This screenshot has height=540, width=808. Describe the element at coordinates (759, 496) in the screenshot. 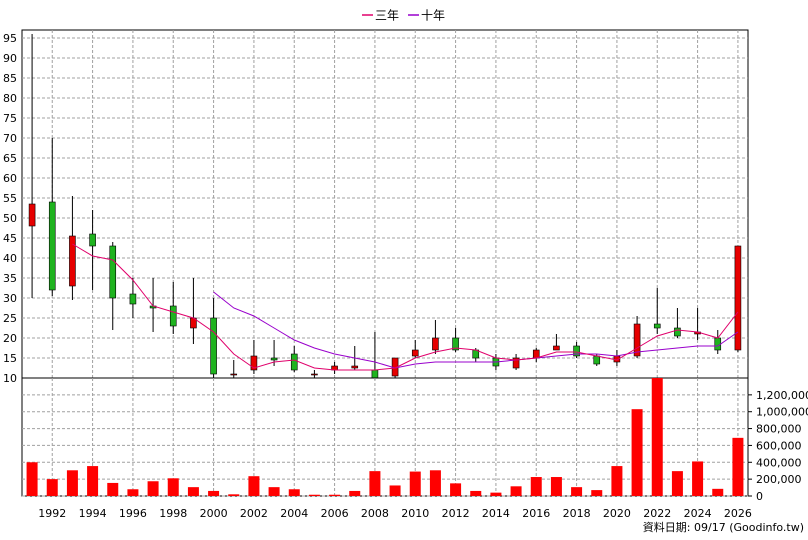

I see `volume-tick-label: 0` at that location.